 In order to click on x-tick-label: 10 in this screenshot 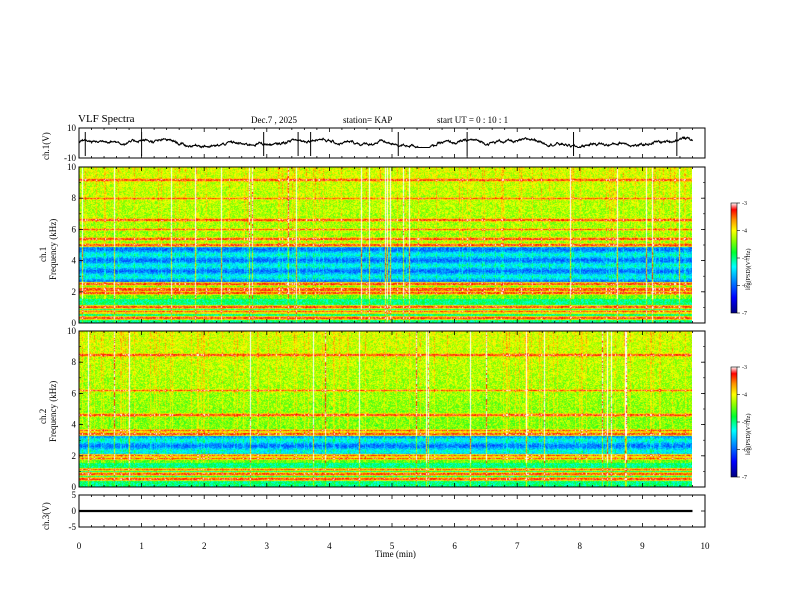, I will do `click(706, 546)`.